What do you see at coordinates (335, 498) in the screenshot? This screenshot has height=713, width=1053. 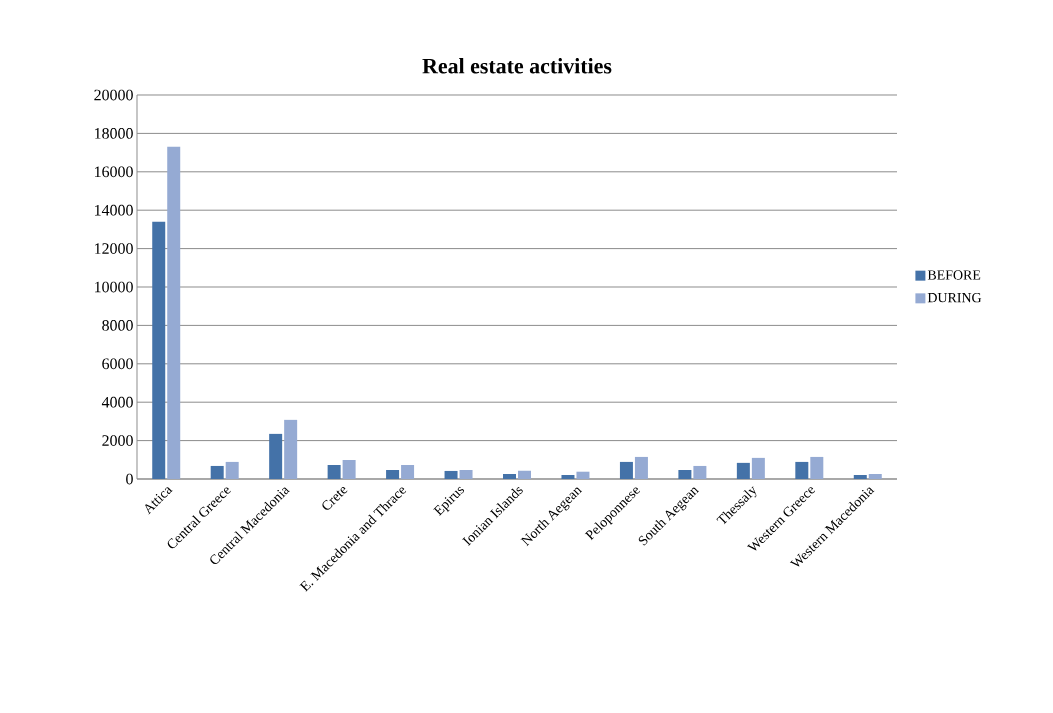 I see `x-tick-label: Crete` at bounding box center [335, 498].